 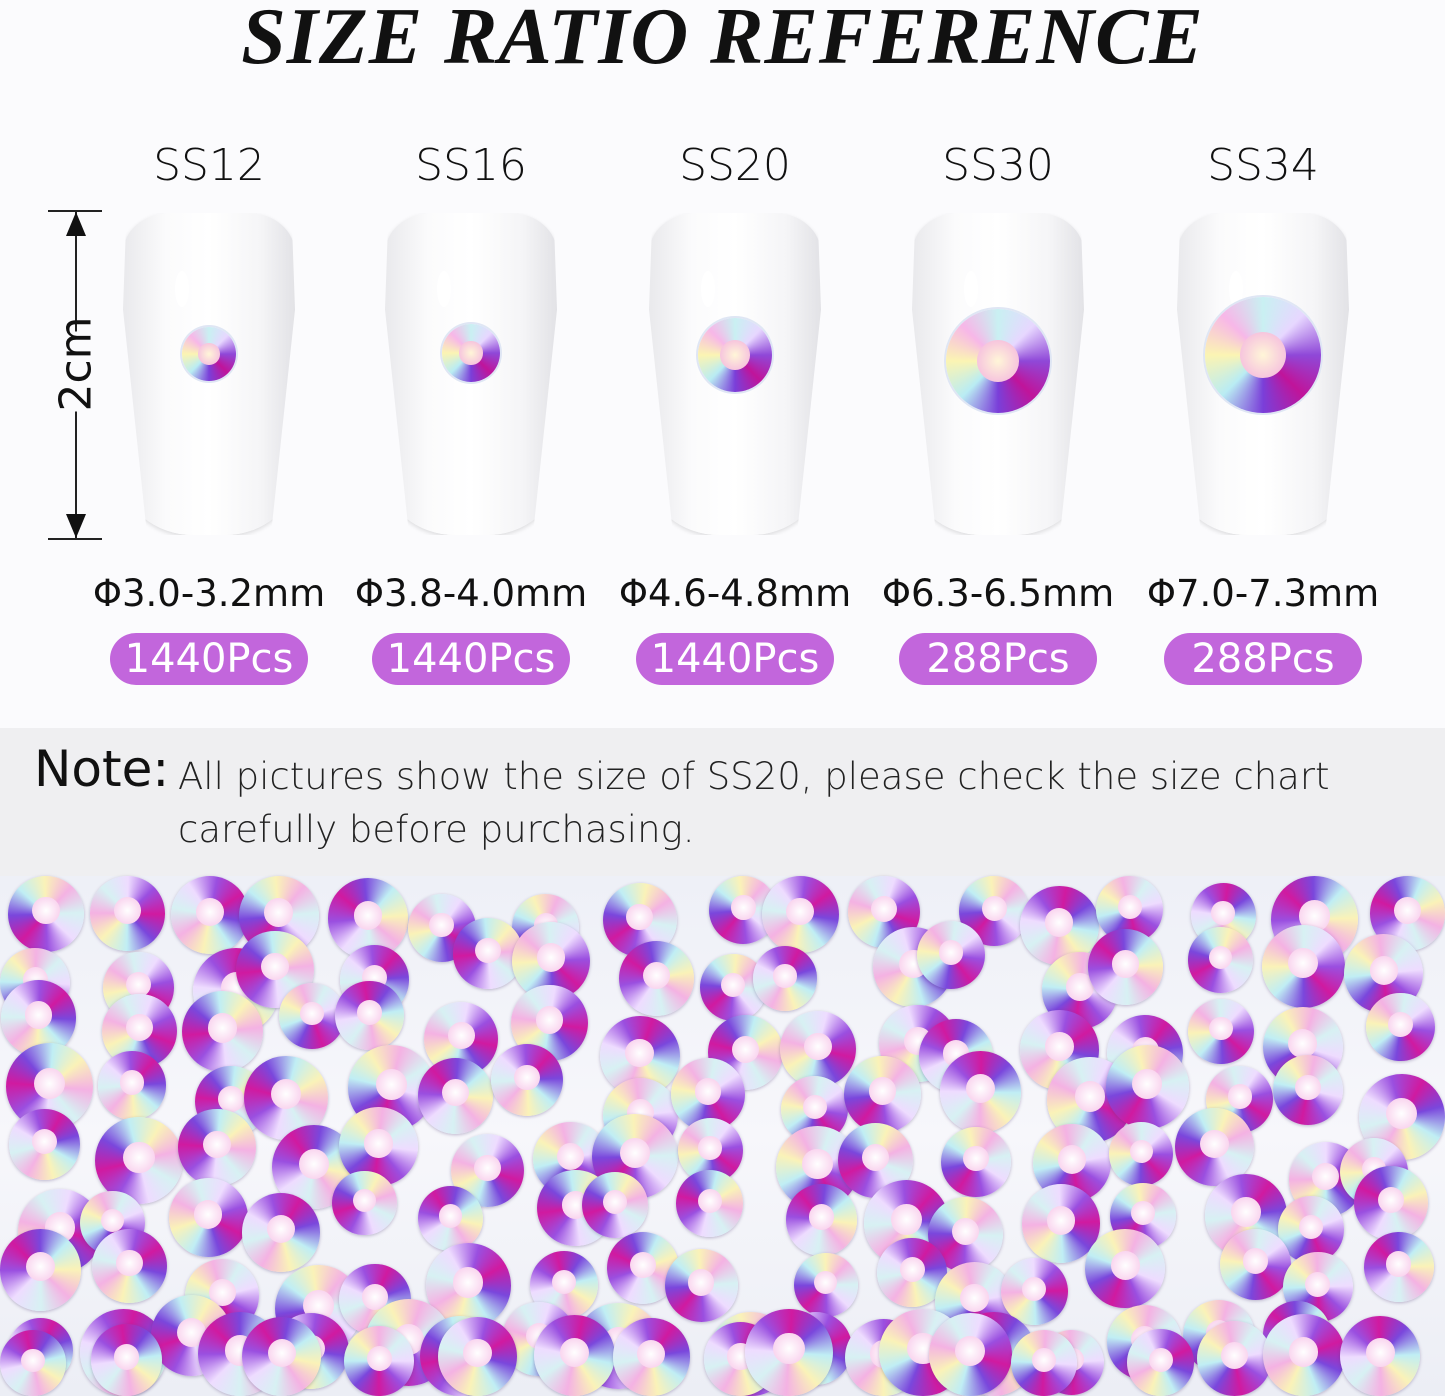 What do you see at coordinates (76, 526) in the screenshot?
I see `arrow-down-icon` at bounding box center [76, 526].